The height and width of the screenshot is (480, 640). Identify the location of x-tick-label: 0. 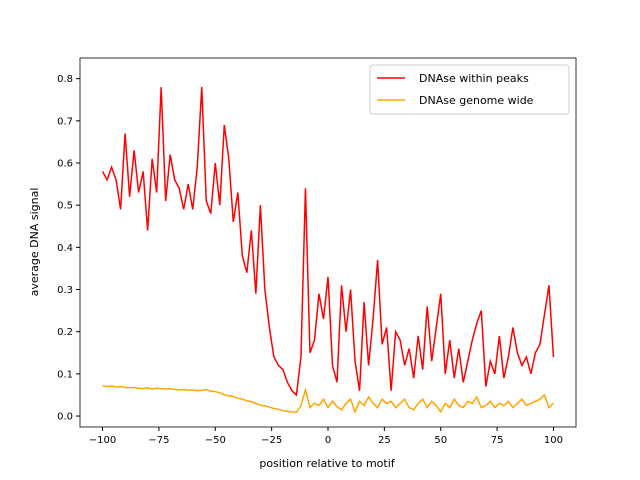
(328, 440).